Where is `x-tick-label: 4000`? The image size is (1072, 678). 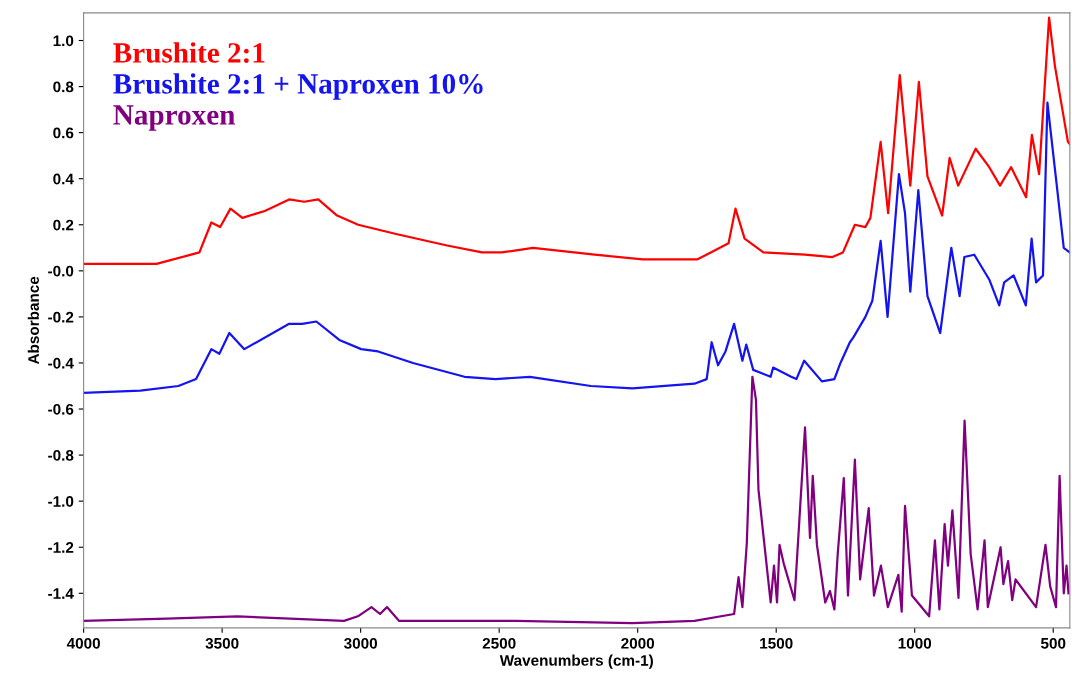
x-tick-label: 4000 is located at coordinates (83, 643).